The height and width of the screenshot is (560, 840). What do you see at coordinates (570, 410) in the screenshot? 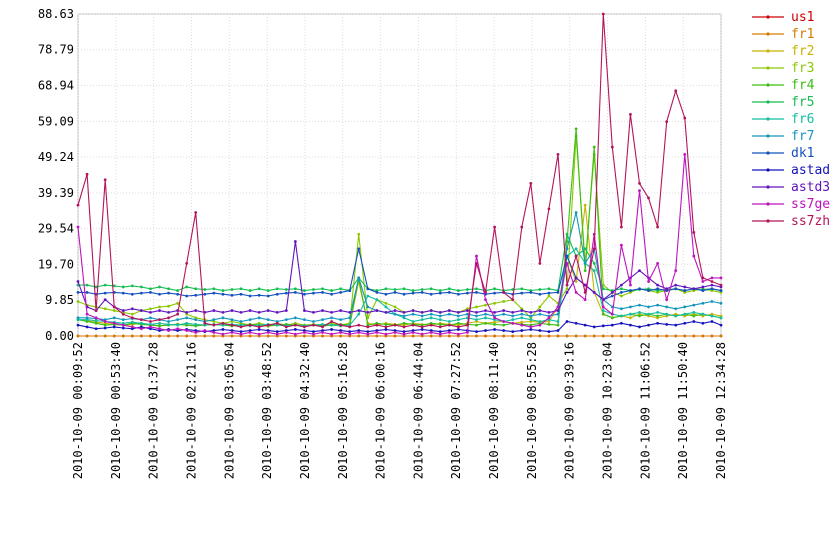
I see `x-tick-label: 2010-10-09 09:39:16` at bounding box center [570, 410].